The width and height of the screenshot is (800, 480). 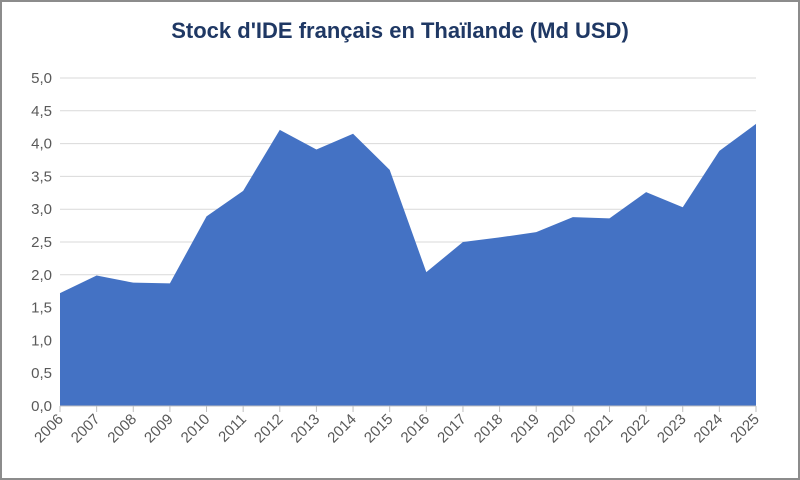 What do you see at coordinates (41, 406) in the screenshot?
I see `y-tick-label: 0,0` at bounding box center [41, 406].